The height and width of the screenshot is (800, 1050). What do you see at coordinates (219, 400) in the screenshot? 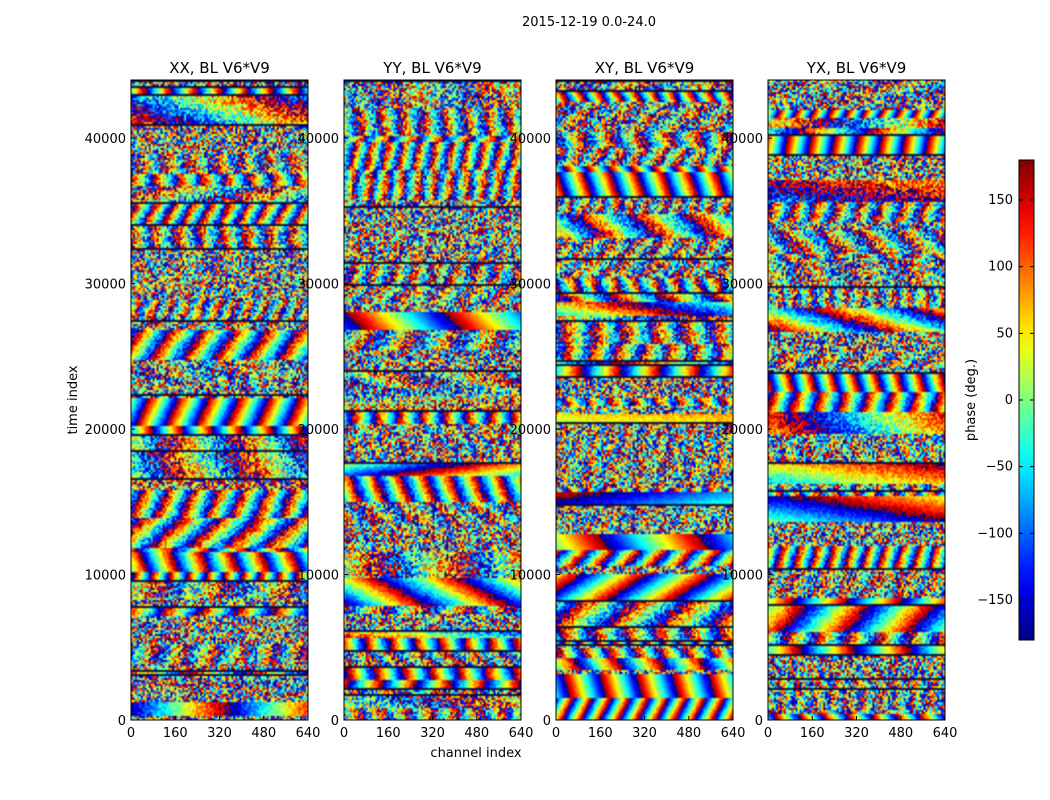
I see `phase-heatmap-xx` at bounding box center [219, 400].